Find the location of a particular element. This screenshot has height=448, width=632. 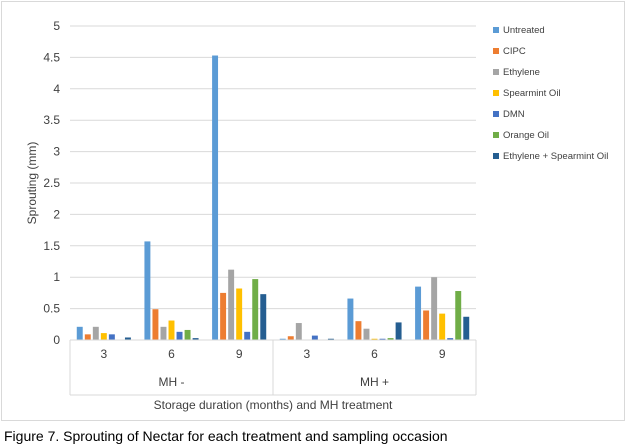

y-tick-label: 4.5 is located at coordinates (51, 57).